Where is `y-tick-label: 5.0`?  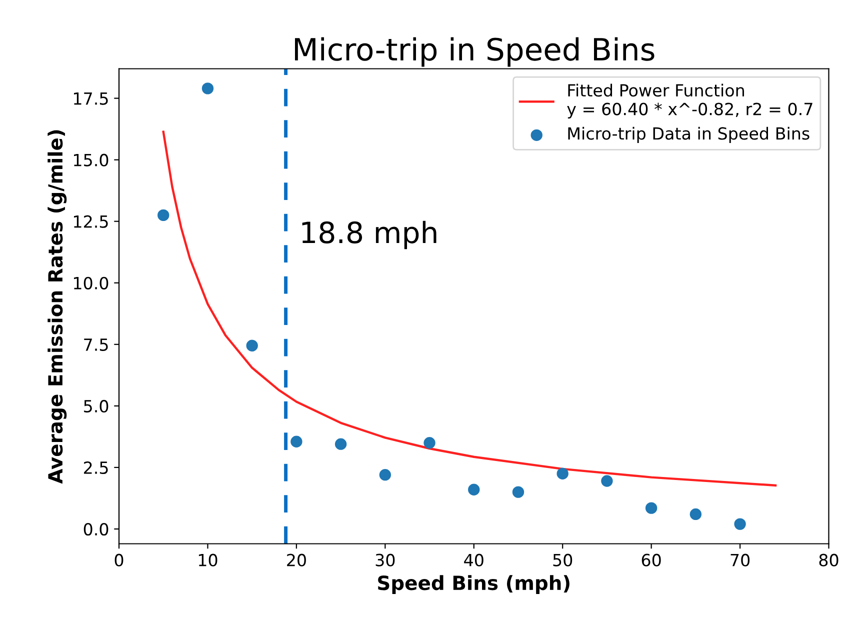
y-tick-label: 5.0 is located at coordinates (96, 406).